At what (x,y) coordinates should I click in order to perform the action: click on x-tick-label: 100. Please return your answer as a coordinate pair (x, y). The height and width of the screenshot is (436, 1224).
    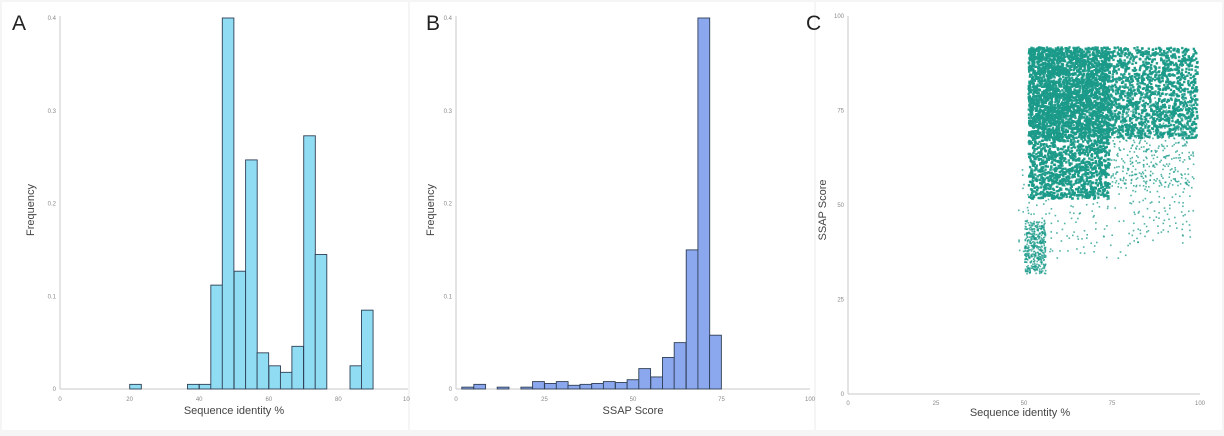
    Looking at the image, I should click on (408, 400).